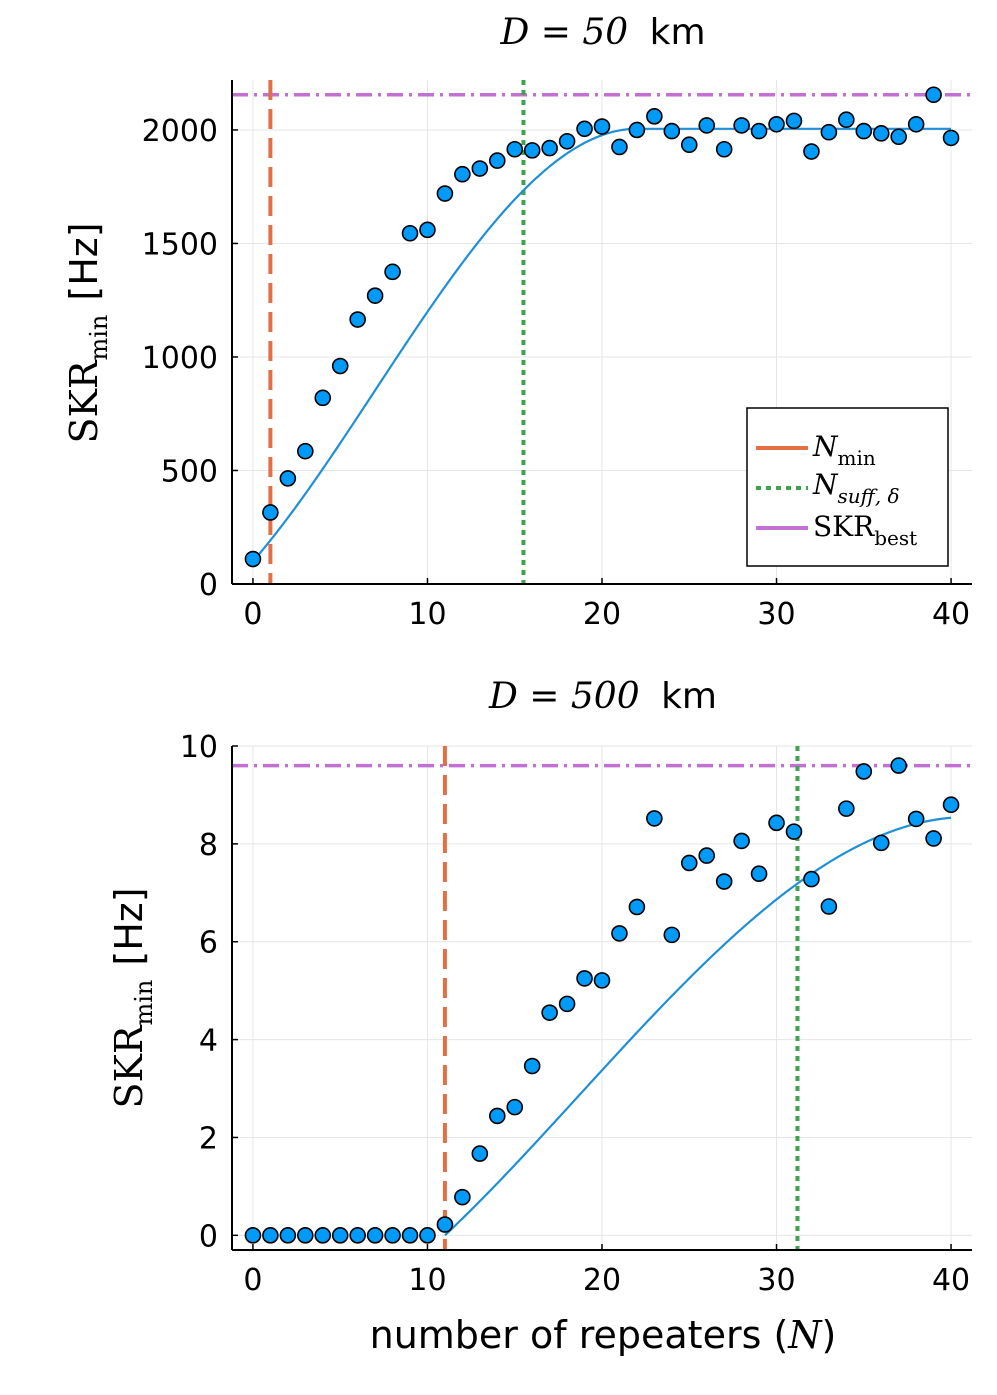 This screenshot has width=997, height=1395. I want to click on top-x-tick-label: 40, so click(951, 614).